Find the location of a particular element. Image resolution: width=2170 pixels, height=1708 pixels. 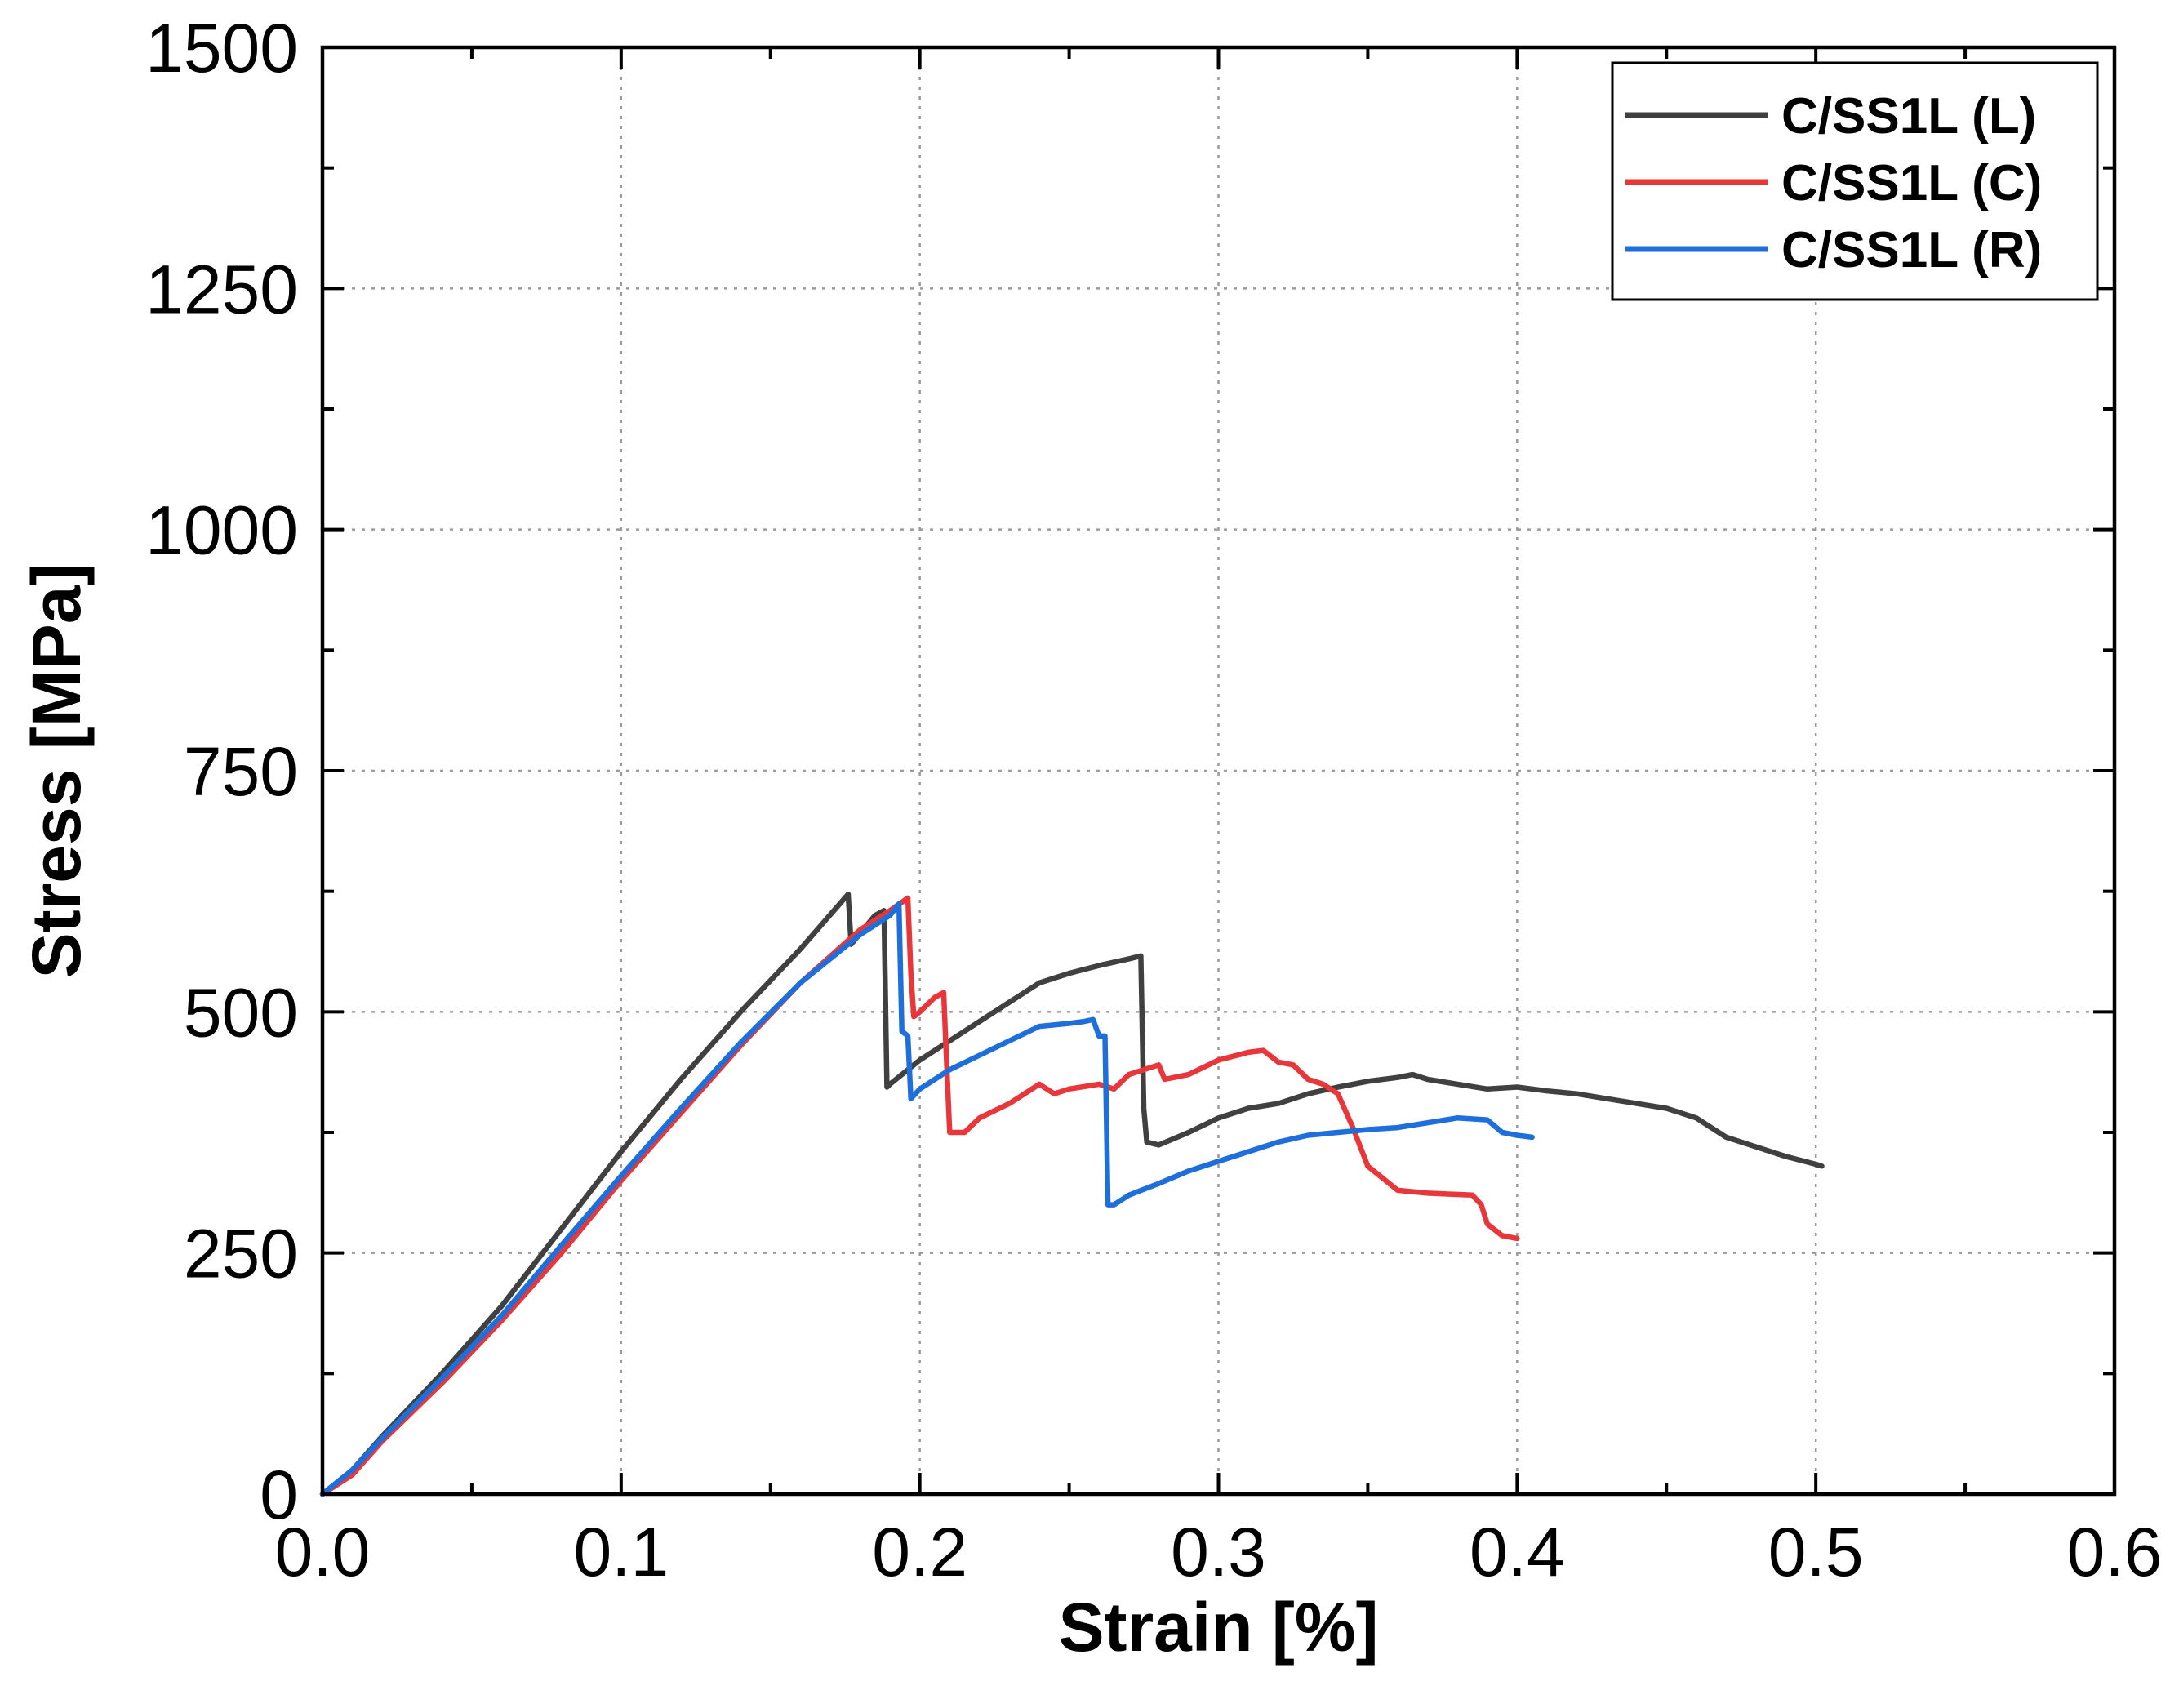

legend-label: C/SS1L (R) is located at coordinates (1911, 250).